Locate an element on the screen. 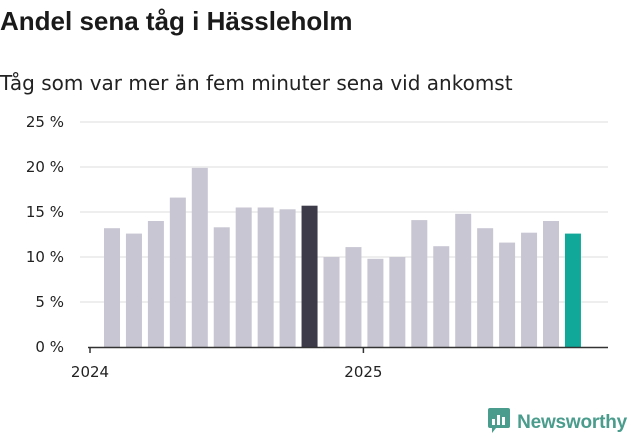 This screenshot has height=440, width=631. chart-title: Andel sena tåg i Hässleholm is located at coordinates (176, 21).